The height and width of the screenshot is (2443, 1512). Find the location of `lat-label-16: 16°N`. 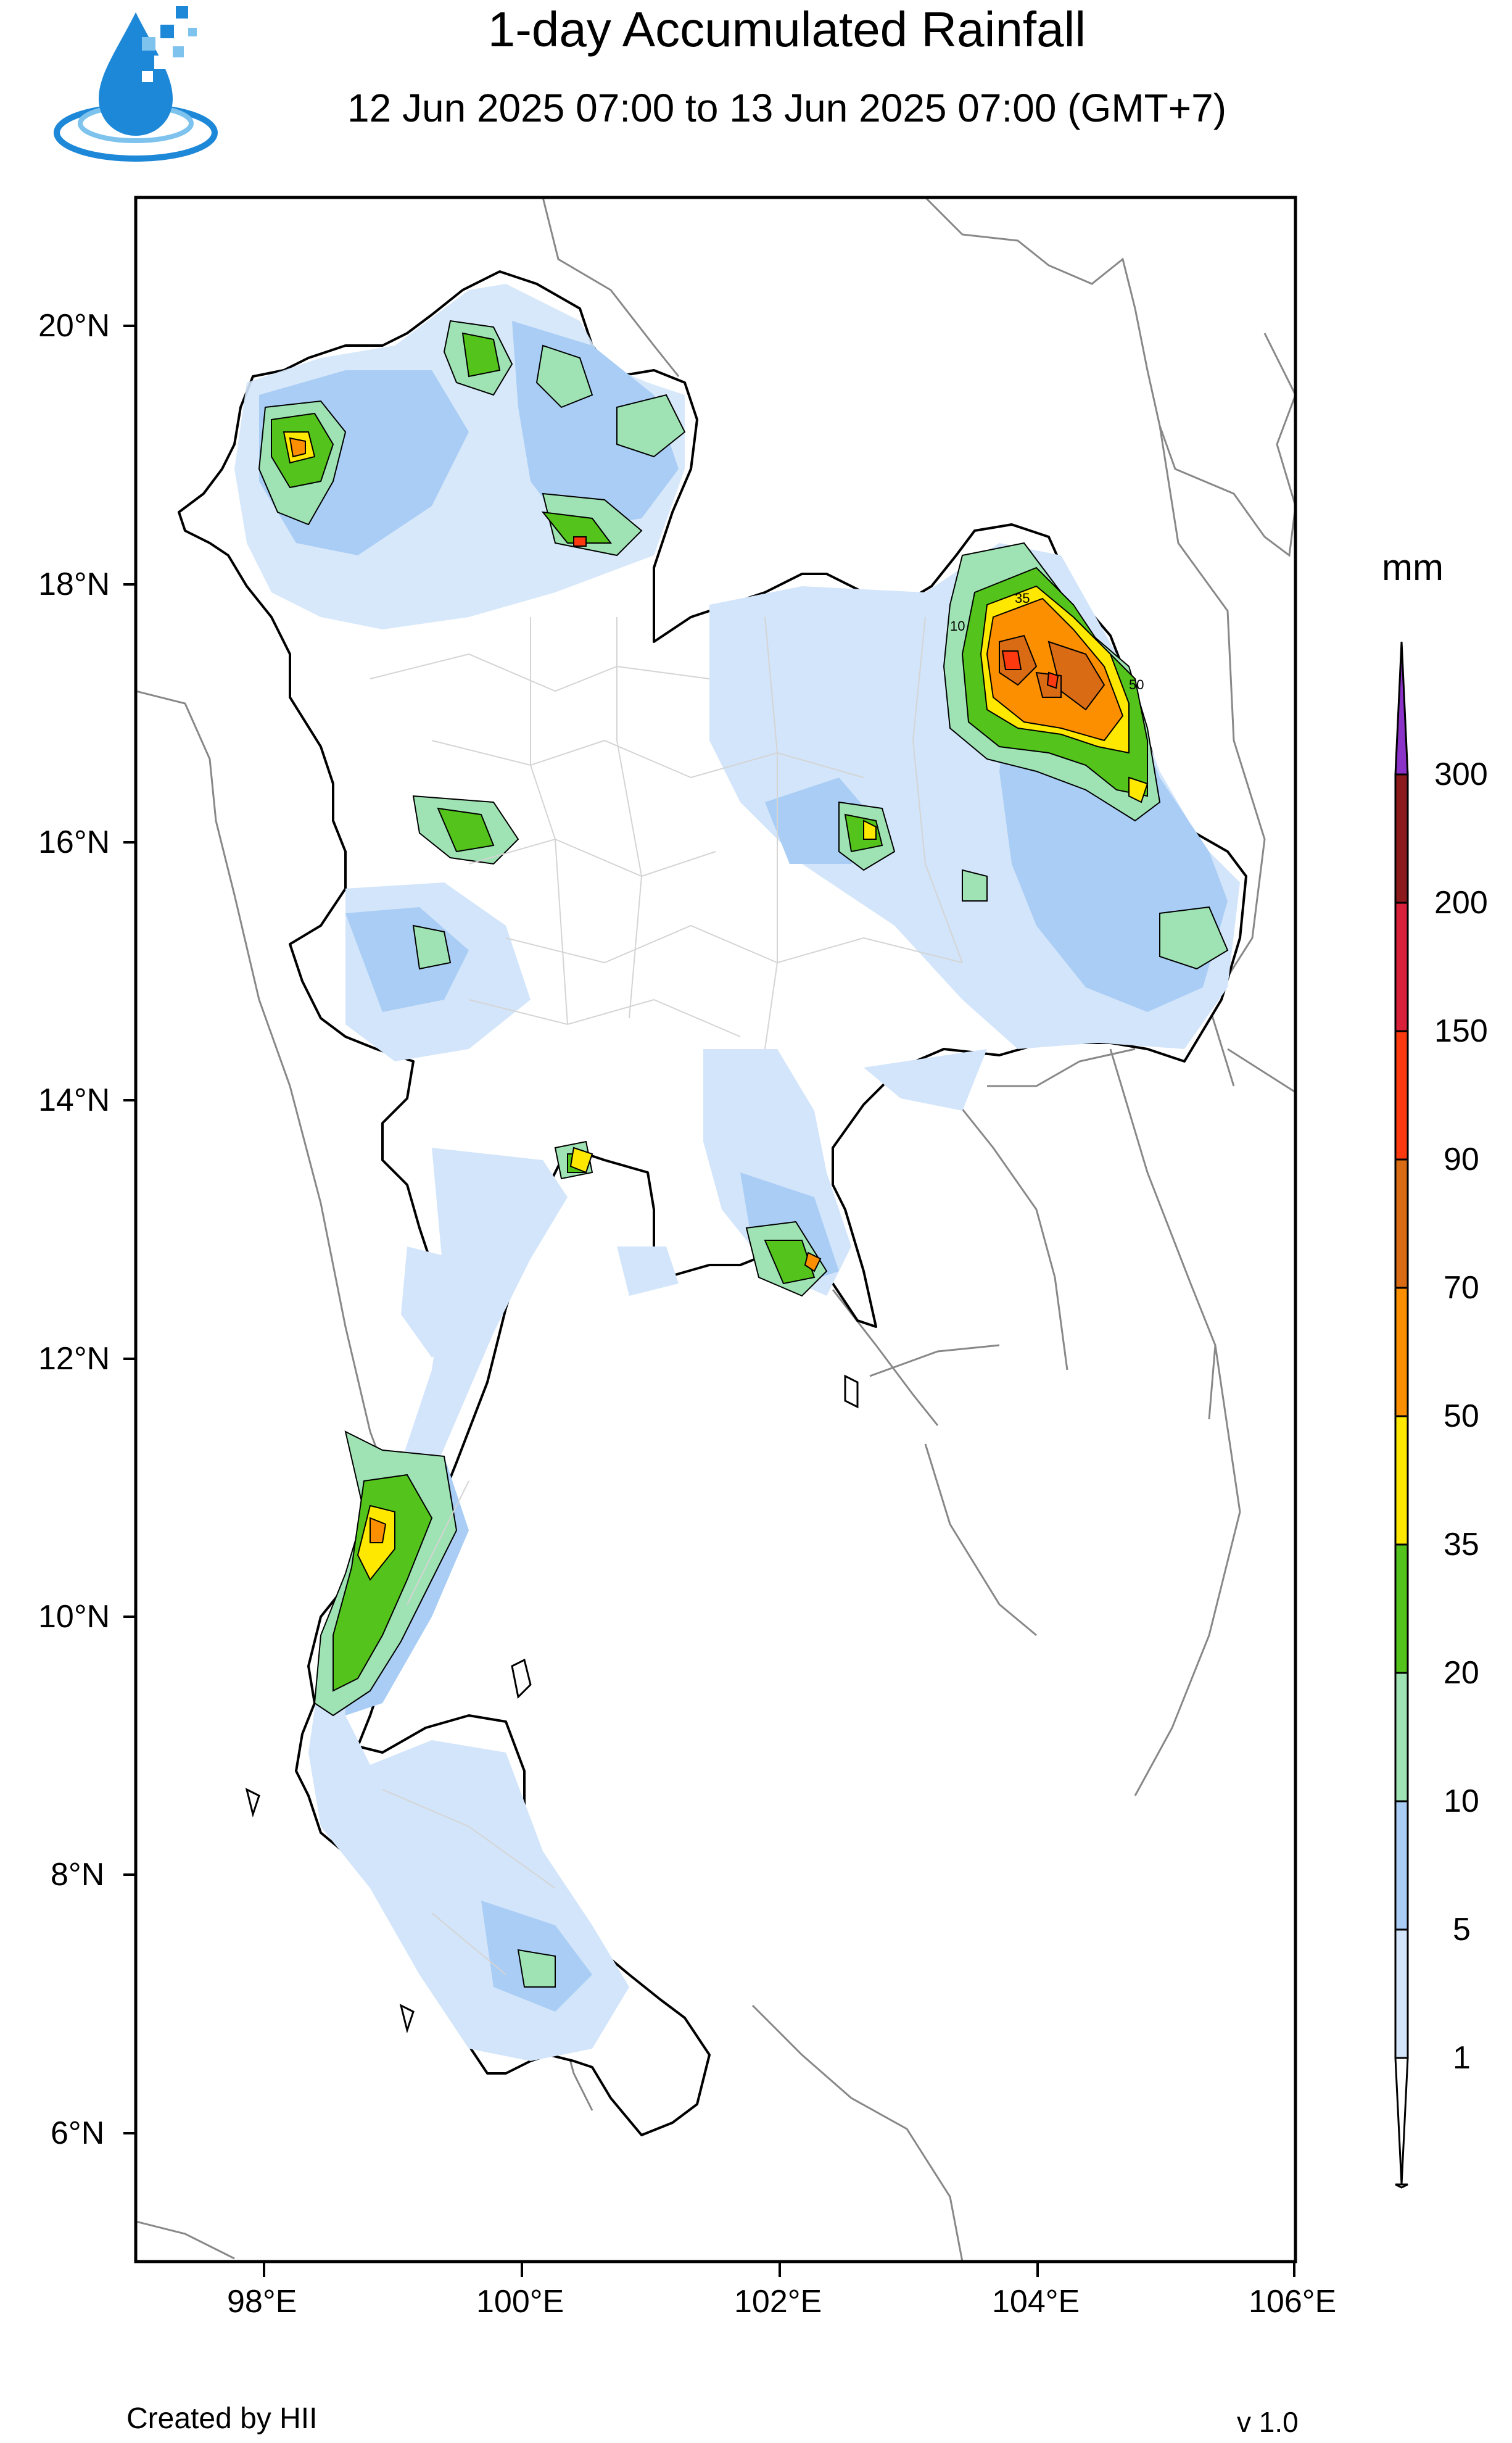

lat-label-16: 16°N is located at coordinates (74, 842).